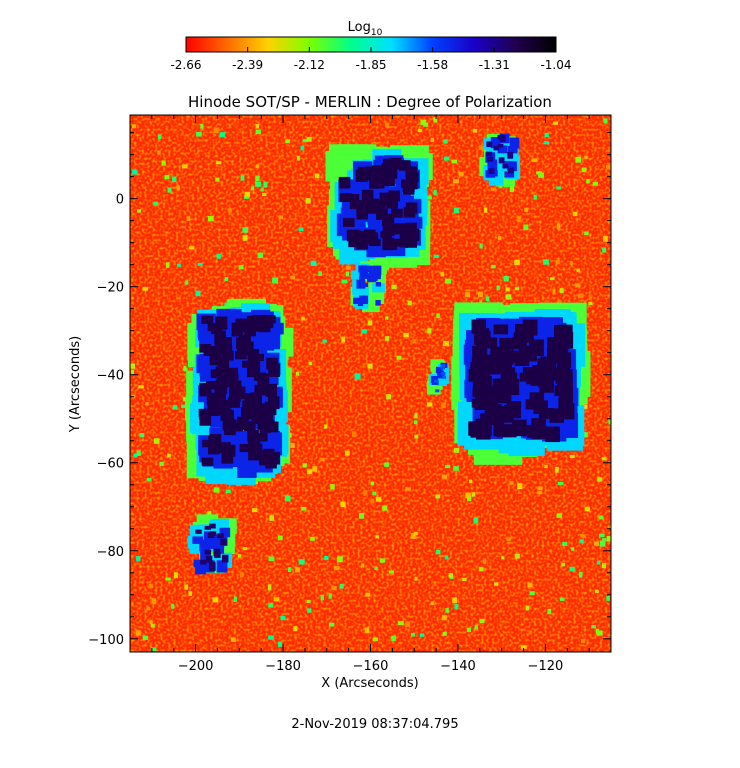  Describe the element at coordinates (110, 552) in the screenshot. I see `y-tick-label: −80` at that location.